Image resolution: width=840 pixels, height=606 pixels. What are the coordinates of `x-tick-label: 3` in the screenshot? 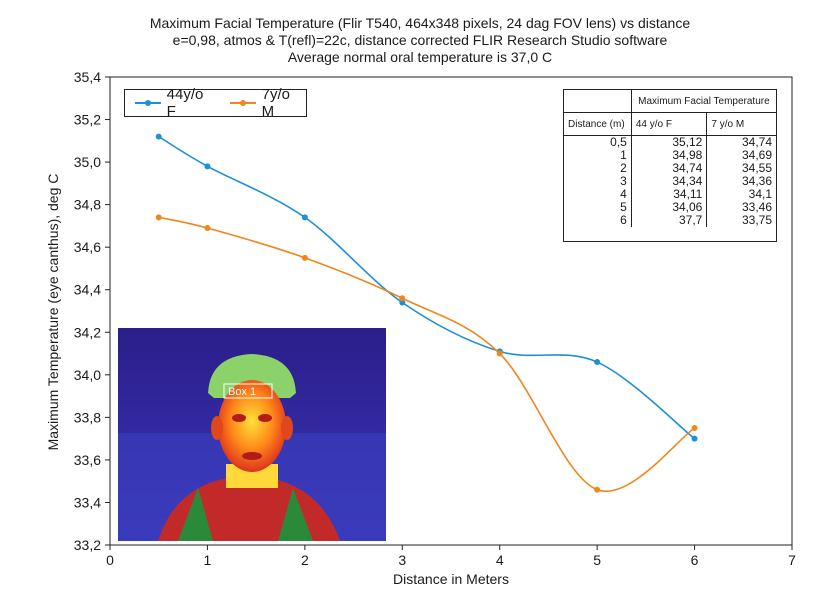 It's located at (402, 560).